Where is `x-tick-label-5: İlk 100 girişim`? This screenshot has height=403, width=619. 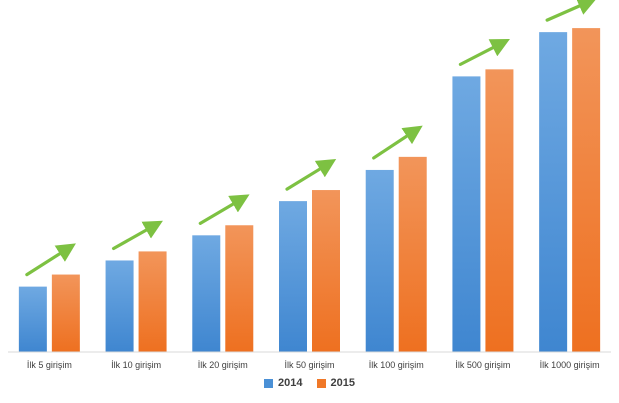 x-tick-label-5: İlk 100 girişim is located at coordinates (396, 365).